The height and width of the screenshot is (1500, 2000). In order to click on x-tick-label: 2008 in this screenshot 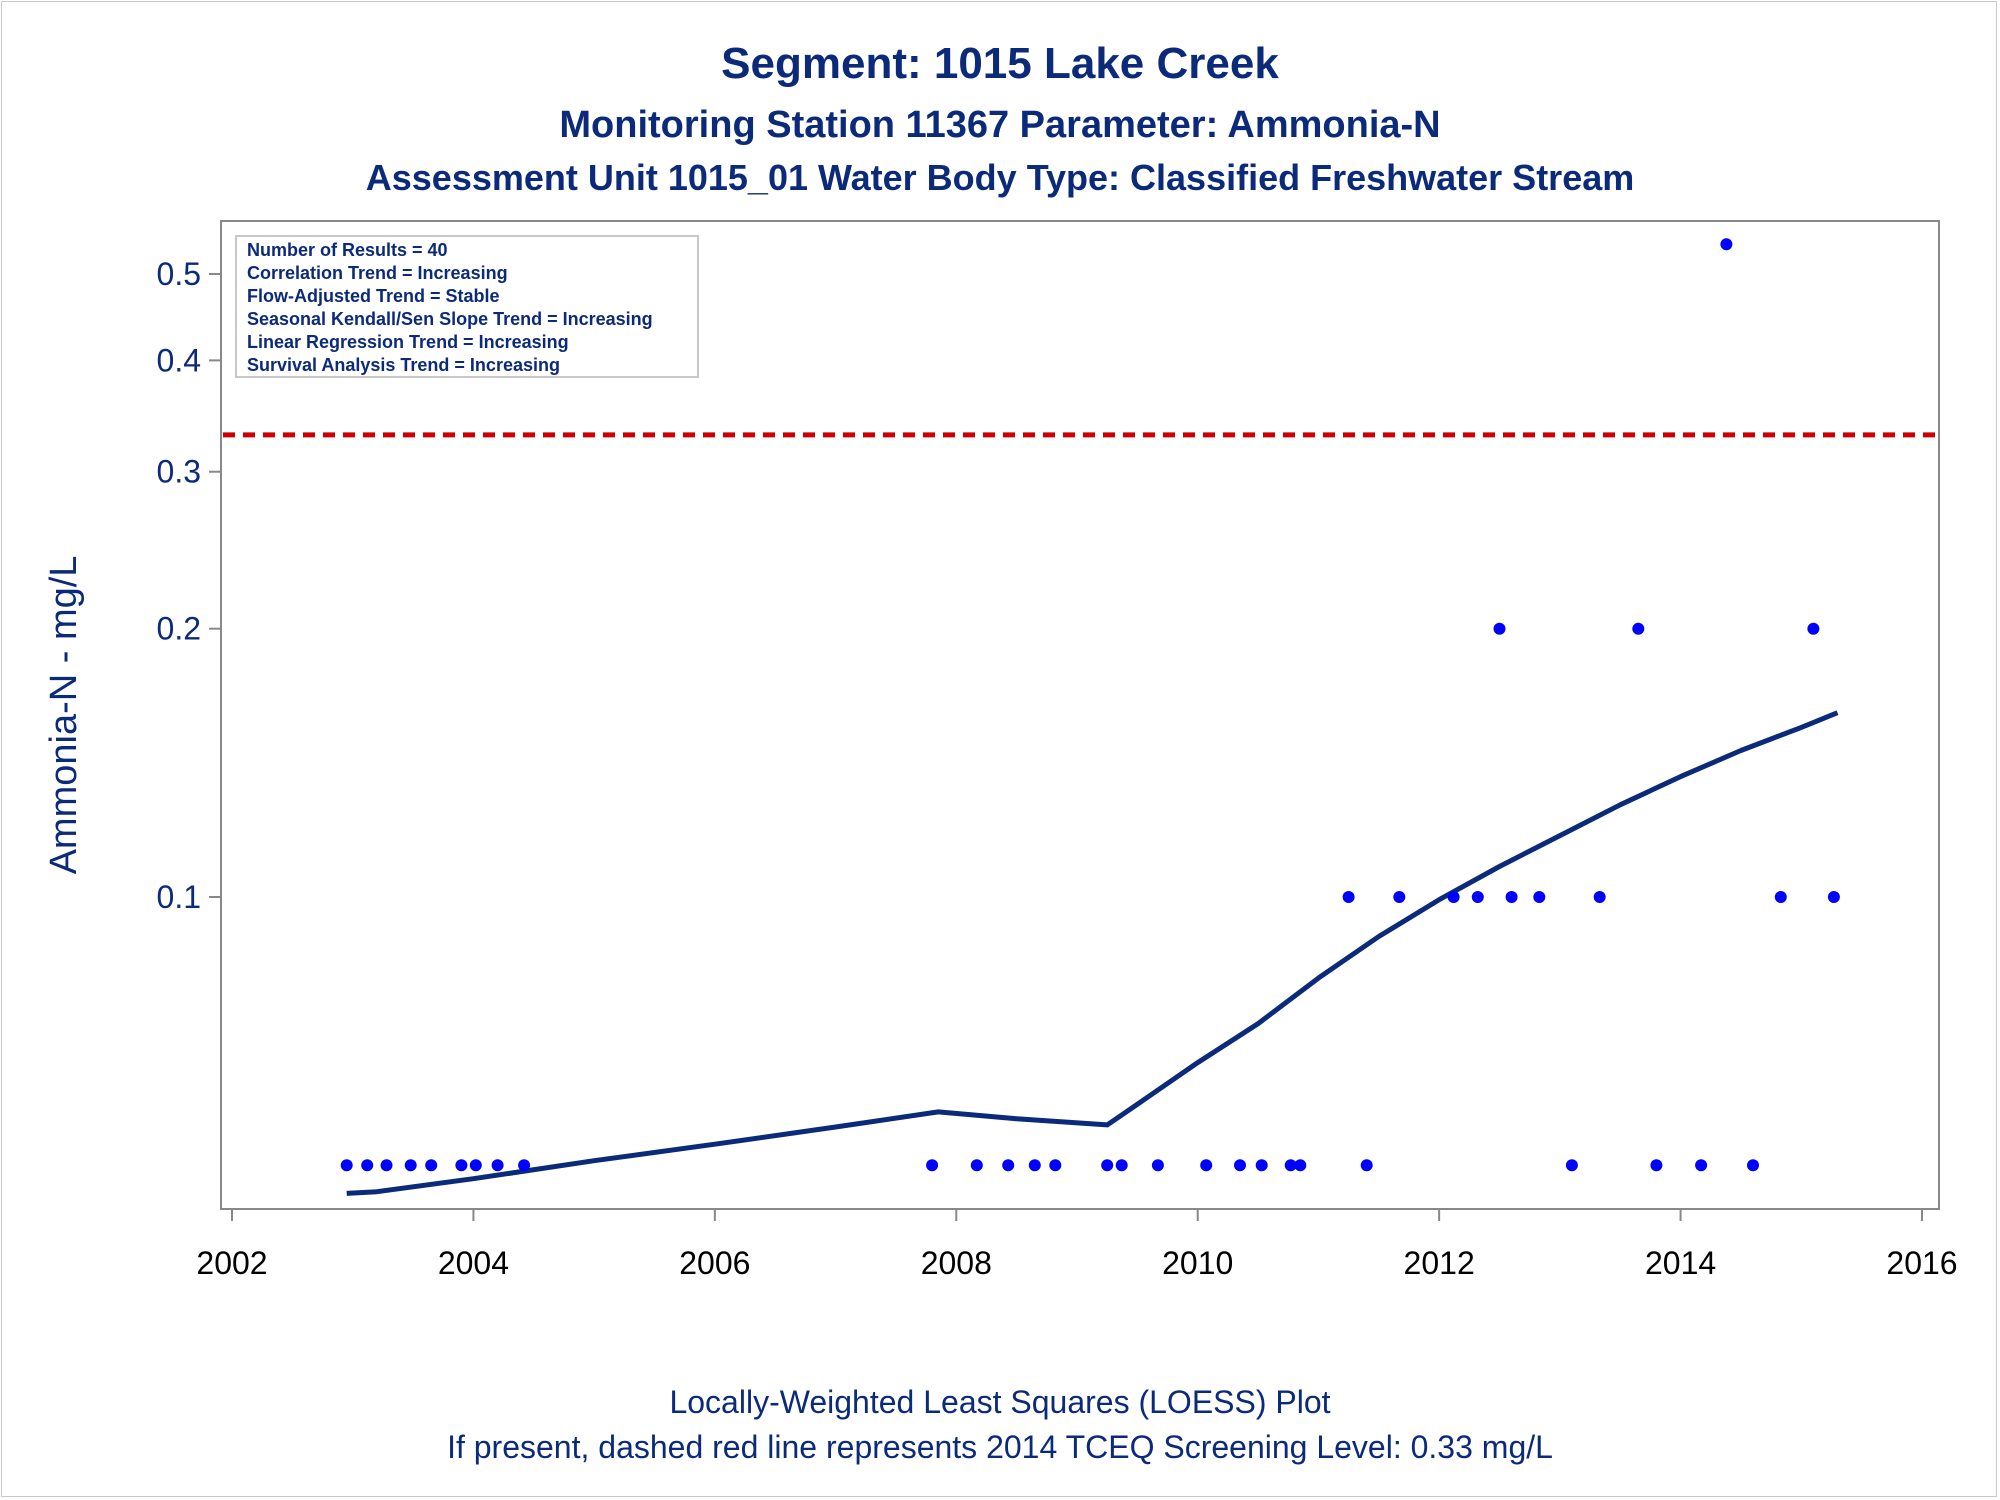, I will do `click(956, 1263)`.